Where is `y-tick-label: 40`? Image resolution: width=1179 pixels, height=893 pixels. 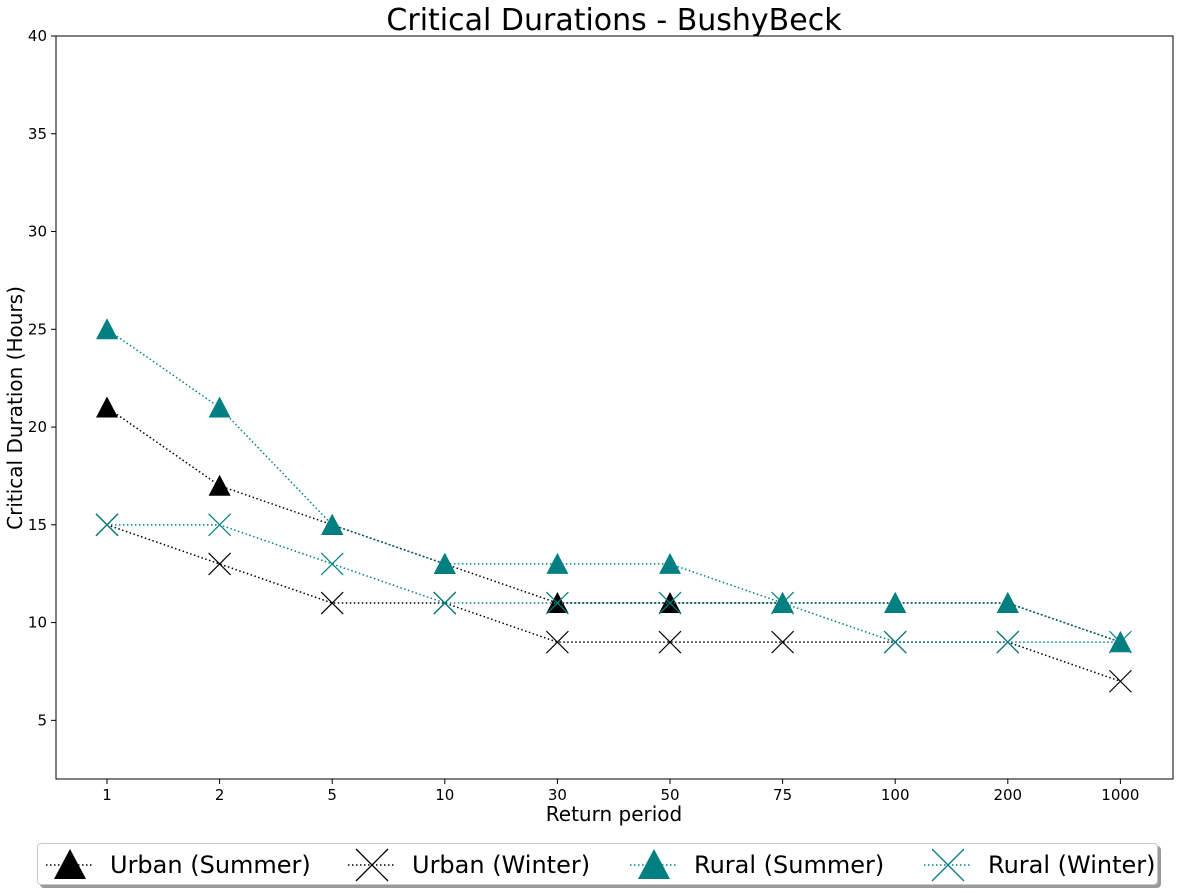 y-tick-label: 40 is located at coordinates (37, 36).